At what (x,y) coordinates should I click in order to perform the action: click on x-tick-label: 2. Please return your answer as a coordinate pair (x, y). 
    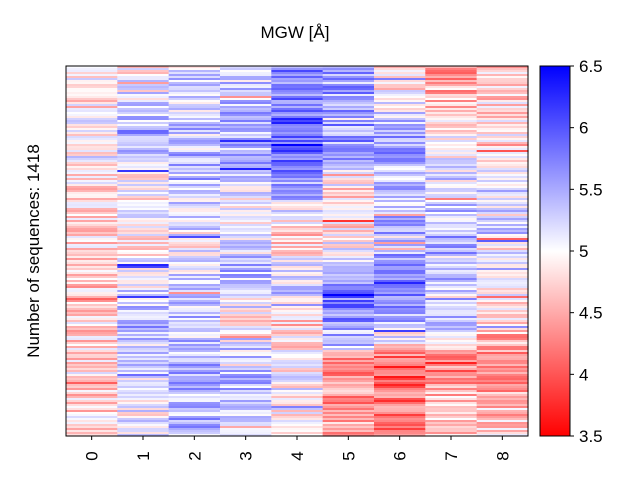
    Looking at the image, I should click on (194, 455).